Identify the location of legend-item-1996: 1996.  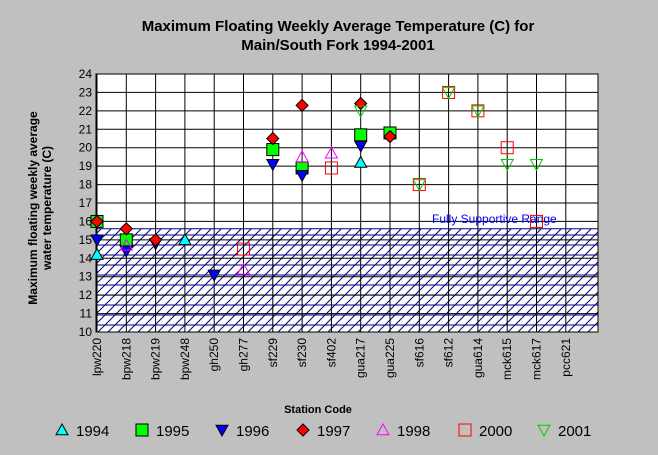
(242, 431).